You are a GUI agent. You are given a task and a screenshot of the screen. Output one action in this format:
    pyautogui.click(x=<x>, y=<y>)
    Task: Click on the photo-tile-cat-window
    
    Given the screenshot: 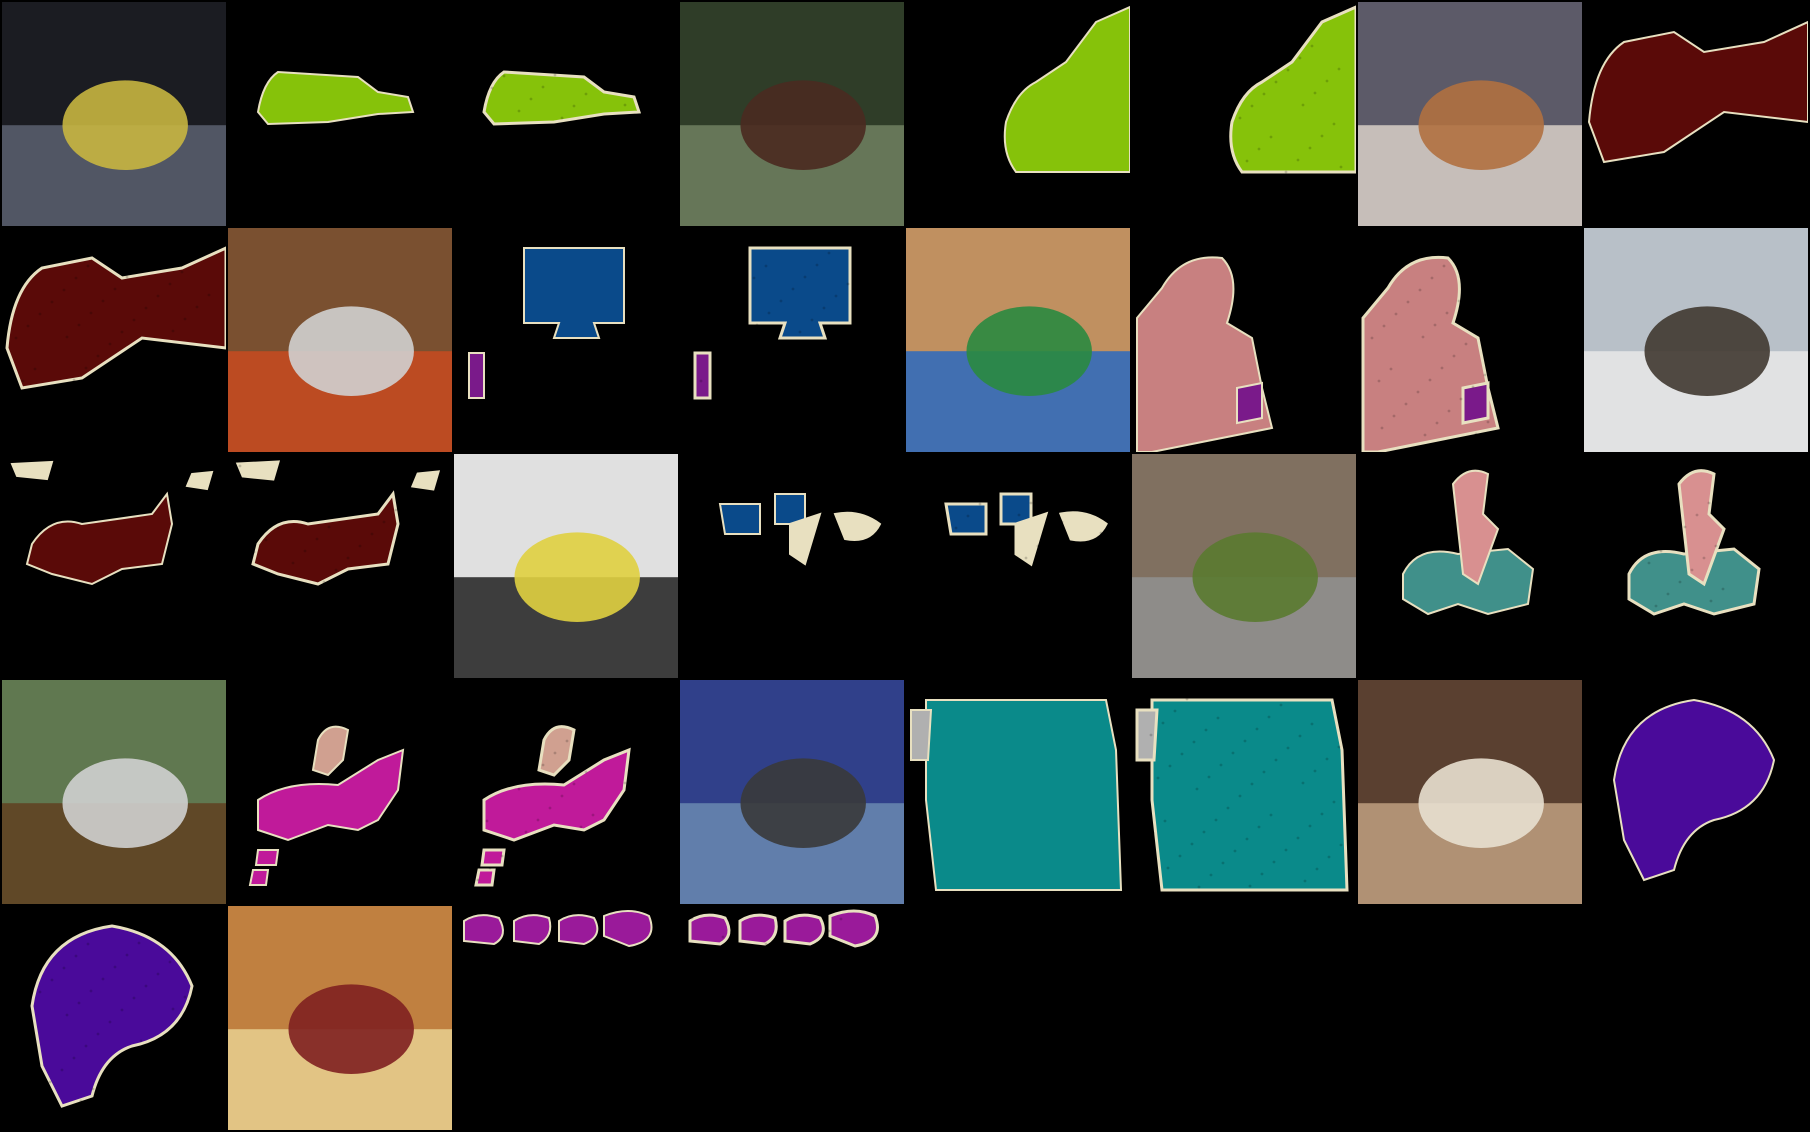 What is the action you would take?
    pyautogui.click(x=1696, y=340)
    